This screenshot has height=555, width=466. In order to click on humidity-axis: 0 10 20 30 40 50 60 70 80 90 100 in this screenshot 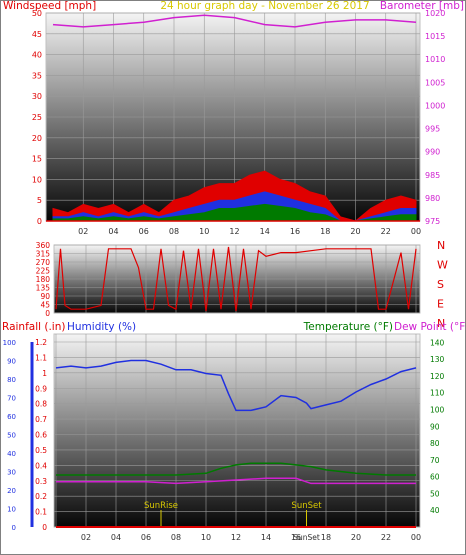, I will do `click(18, 435)`.